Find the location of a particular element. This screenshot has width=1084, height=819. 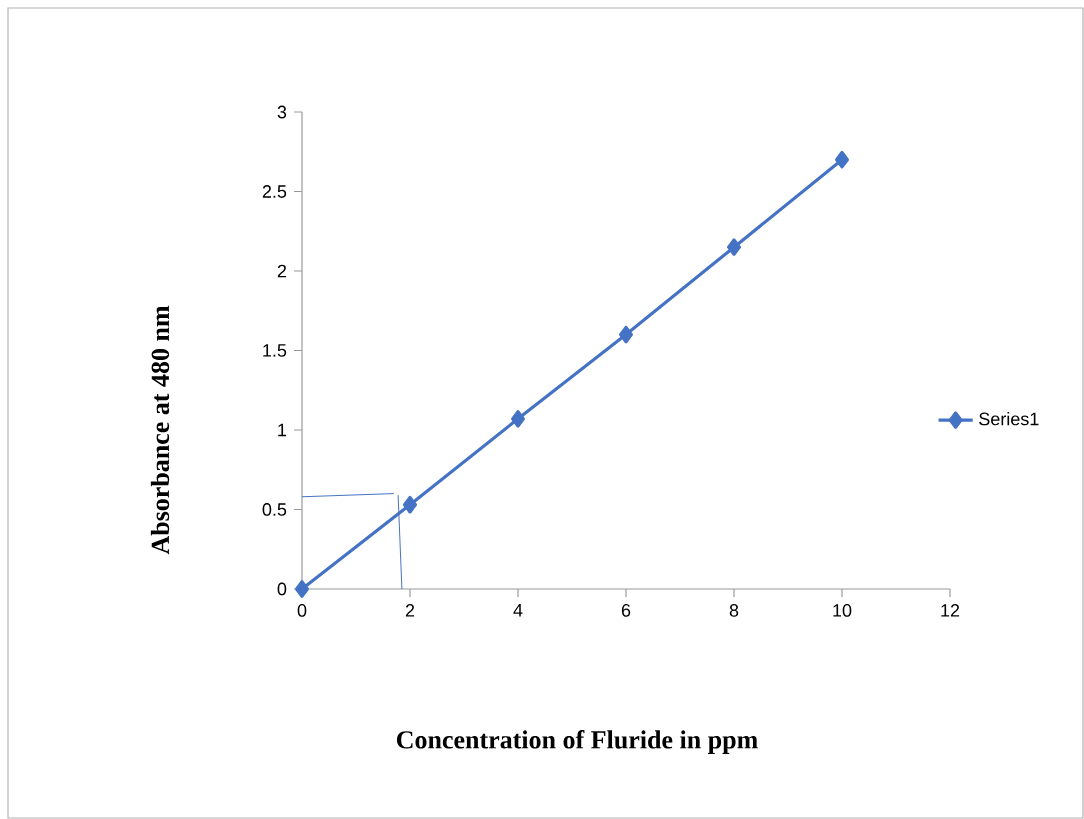

x-axis-title: Concentration of Fluride in ppm is located at coordinates (577, 742).